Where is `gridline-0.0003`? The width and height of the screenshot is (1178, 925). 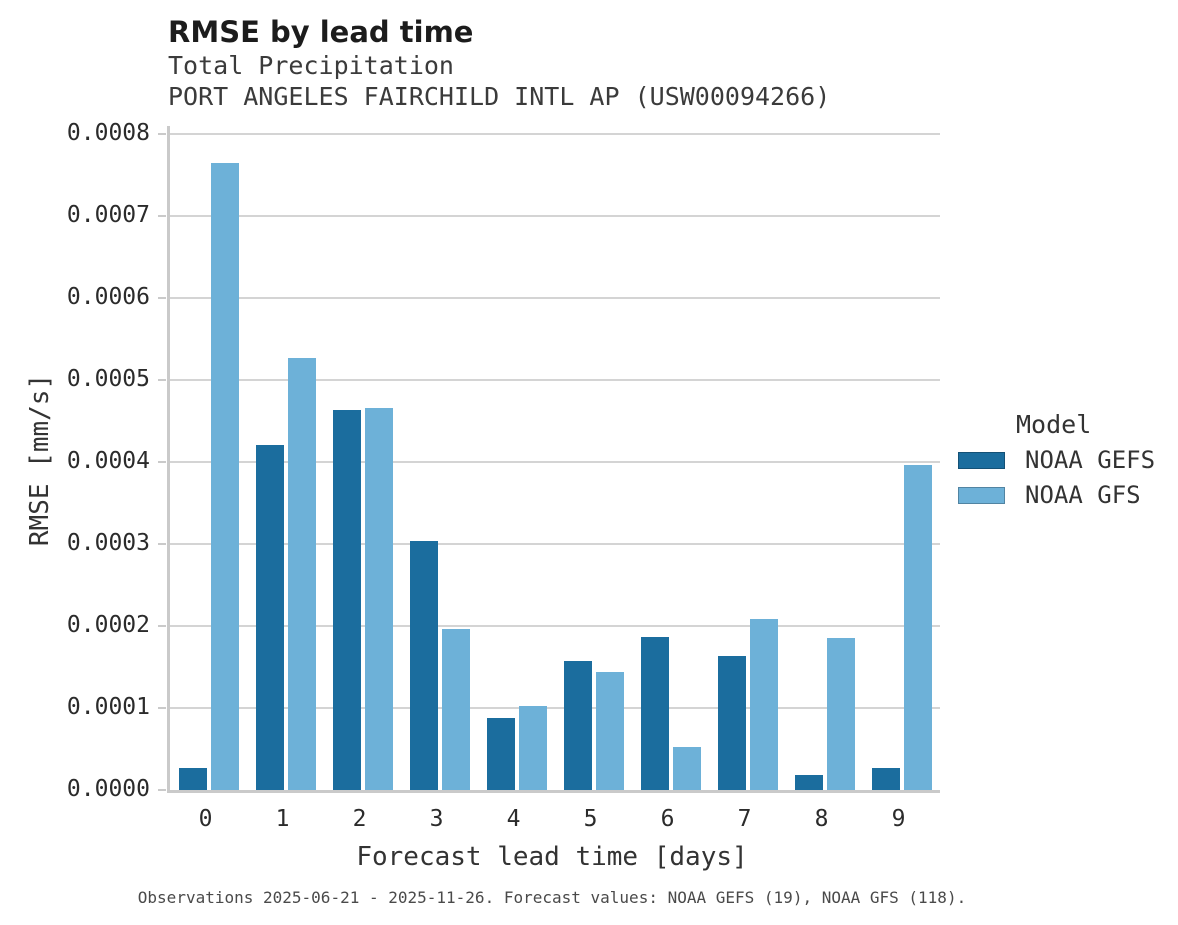
gridline-0.0003 is located at coordinates (555, 544).